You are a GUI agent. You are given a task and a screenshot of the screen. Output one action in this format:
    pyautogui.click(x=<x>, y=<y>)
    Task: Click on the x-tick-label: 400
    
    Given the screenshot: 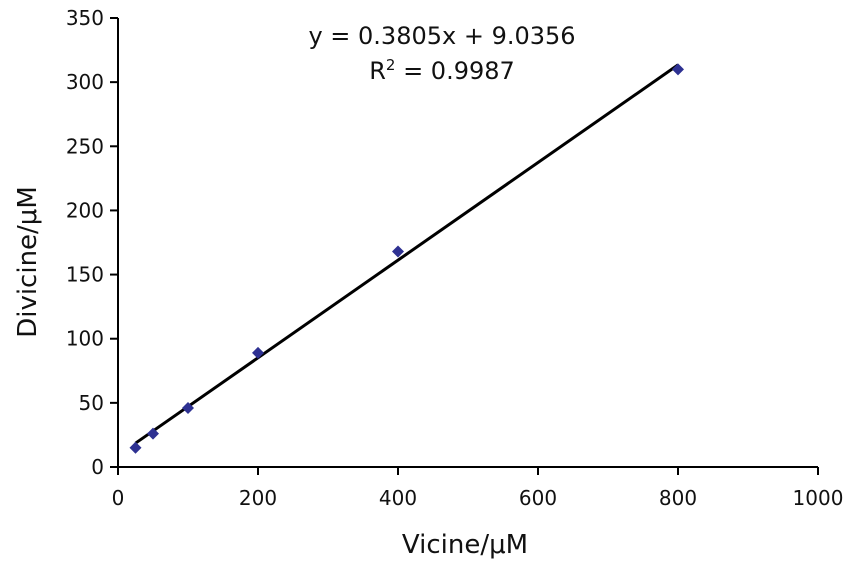 What is the action you would take?
    pyautogui.click(x=398, y=498)
    